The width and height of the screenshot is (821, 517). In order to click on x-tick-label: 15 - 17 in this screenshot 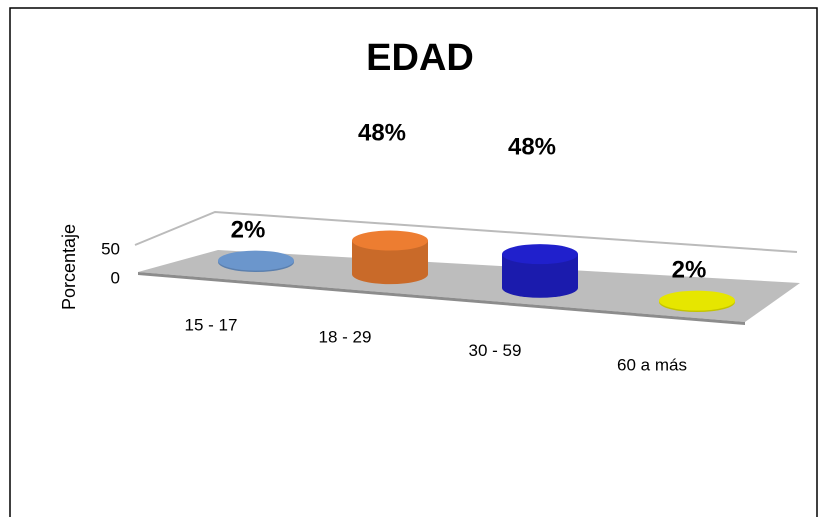, I will do `click(211, 324)`.